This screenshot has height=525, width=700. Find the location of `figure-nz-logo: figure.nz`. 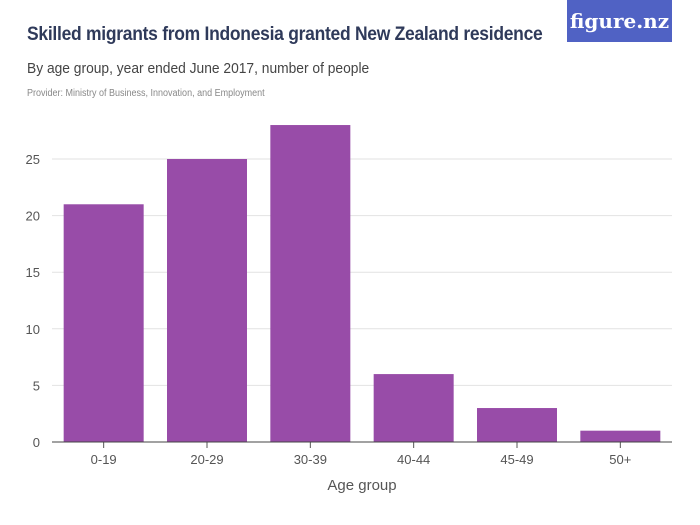

figure-nz-logo: figure.nz is located at coordinates (619, 21).